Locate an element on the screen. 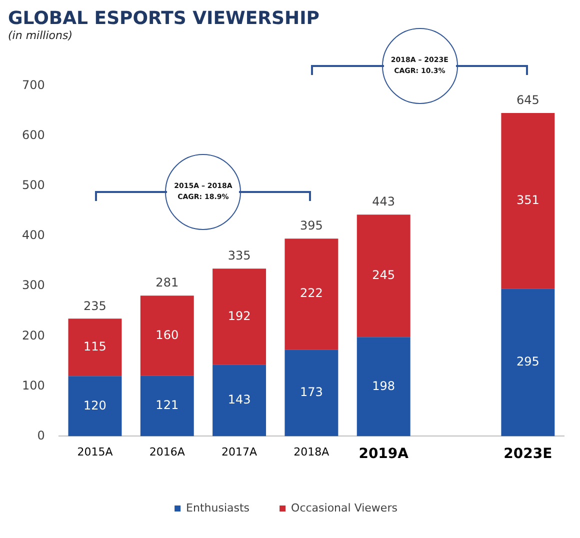 The width and height of the screenshot is (580, 538). y-tick-label: 100 is located at coordinates (33, 385).